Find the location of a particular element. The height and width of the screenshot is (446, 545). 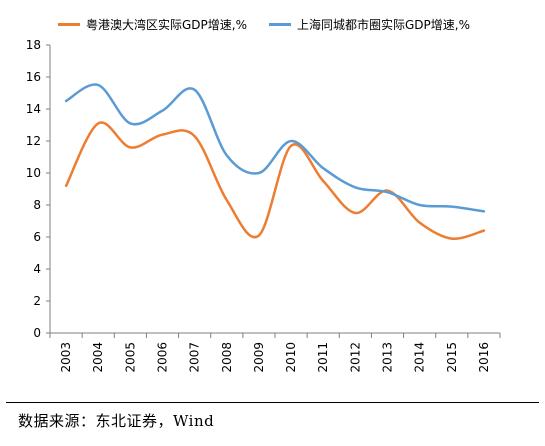

x-tick-label: 2016 is located at coordinates (484, 357).